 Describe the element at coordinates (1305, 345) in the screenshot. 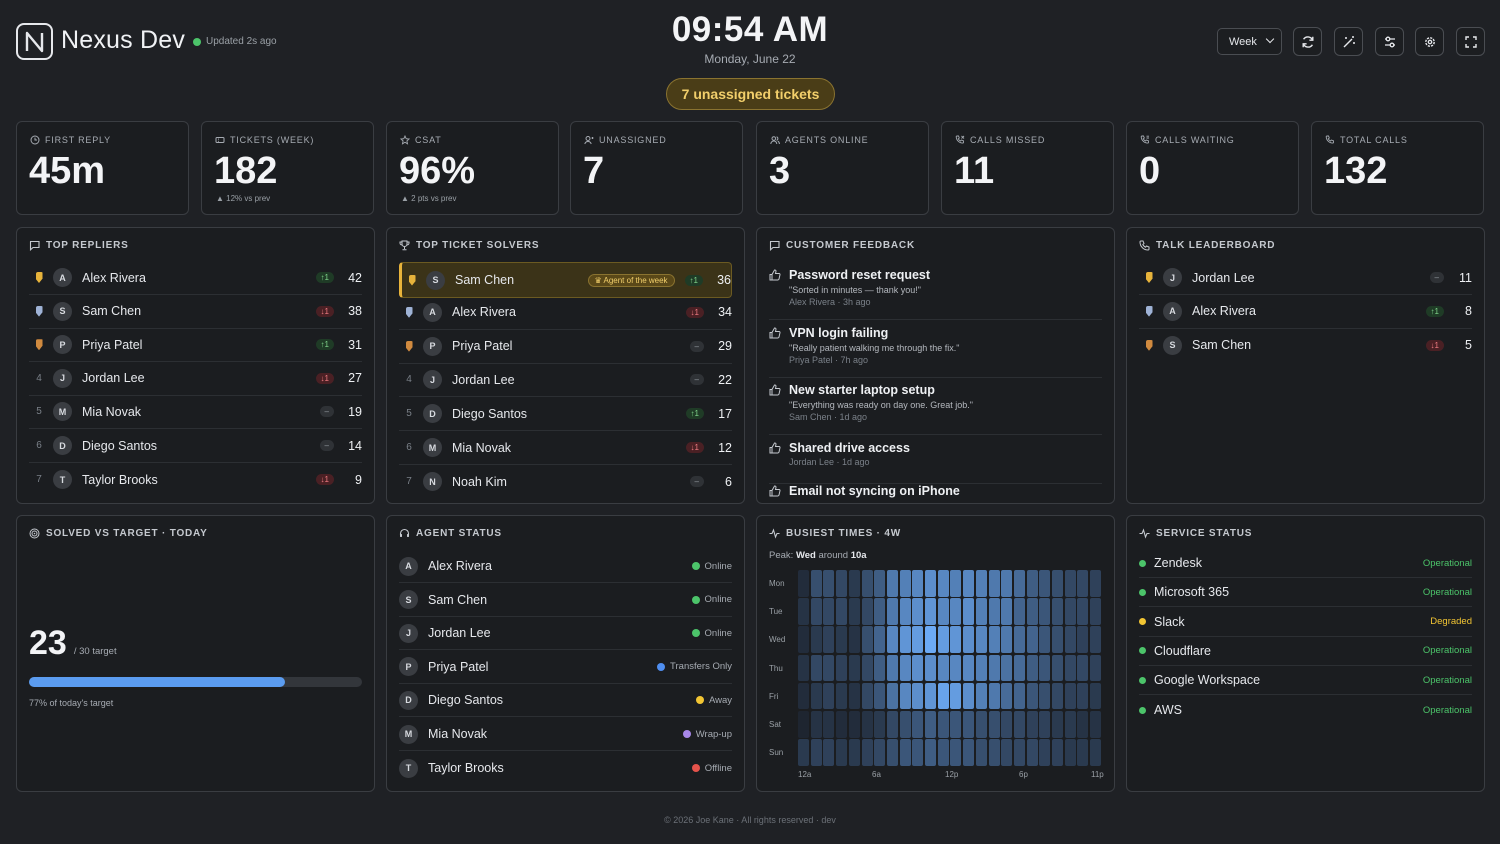

I see `list-item: S Sam Chen ↓1 5` at that location.